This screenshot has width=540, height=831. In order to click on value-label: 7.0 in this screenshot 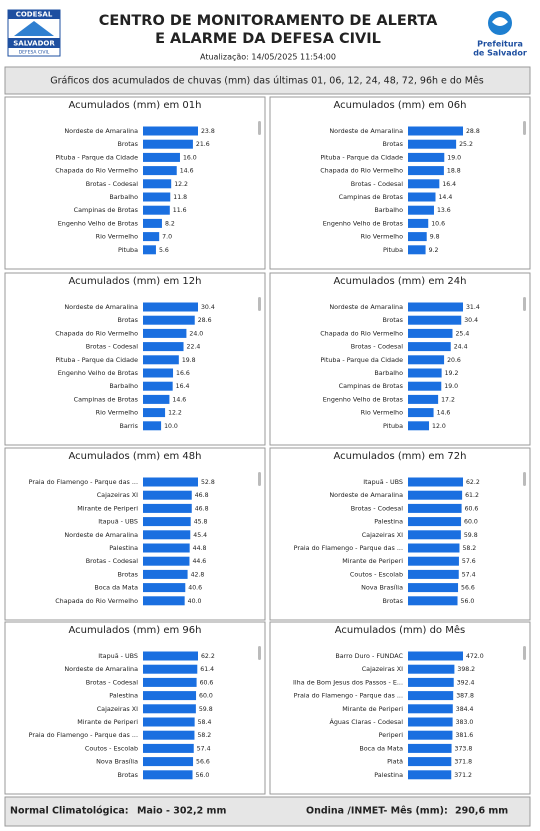, I will do `click(167, 237)`.